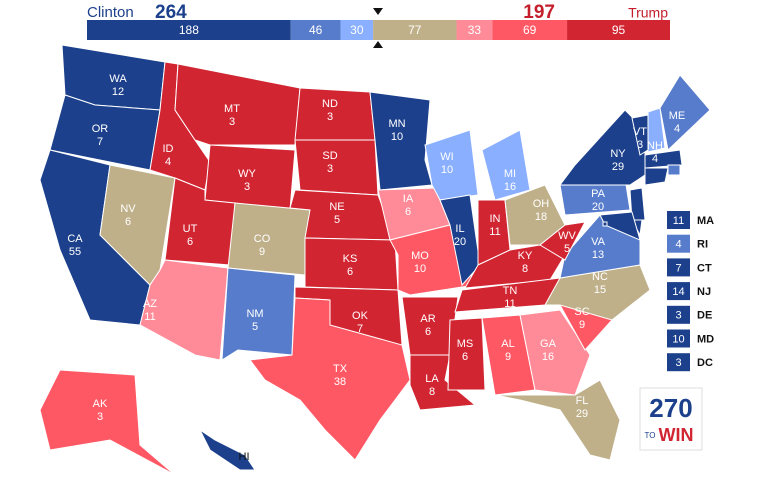  What do you see at coordinates (128, 209) in the screenshot?
I see `state-abbr: NV` at bounding box center [128, 209].